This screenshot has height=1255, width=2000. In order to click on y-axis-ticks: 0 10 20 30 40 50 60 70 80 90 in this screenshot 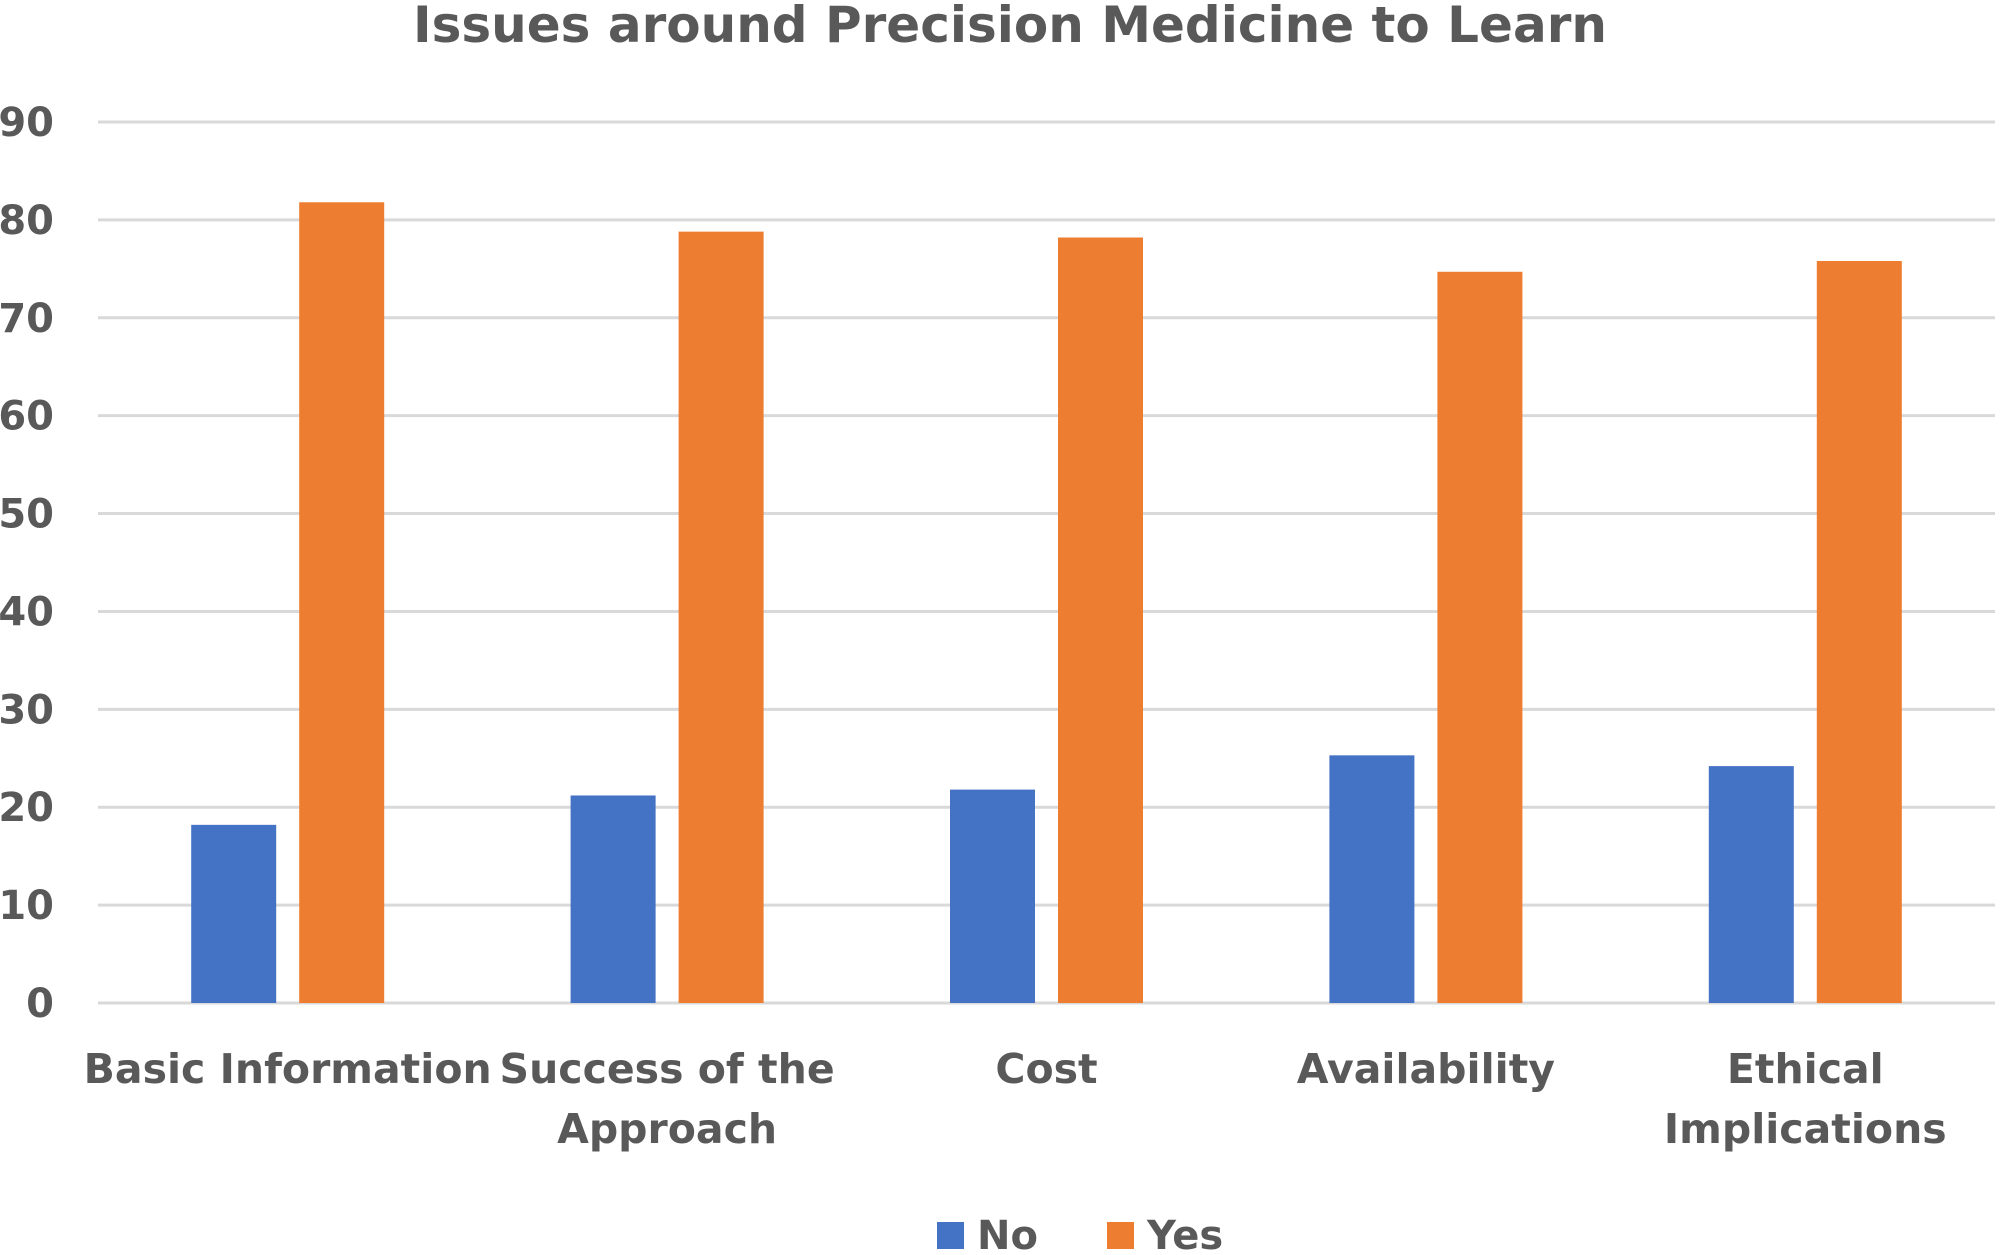, I will do `click(27, 563)`.